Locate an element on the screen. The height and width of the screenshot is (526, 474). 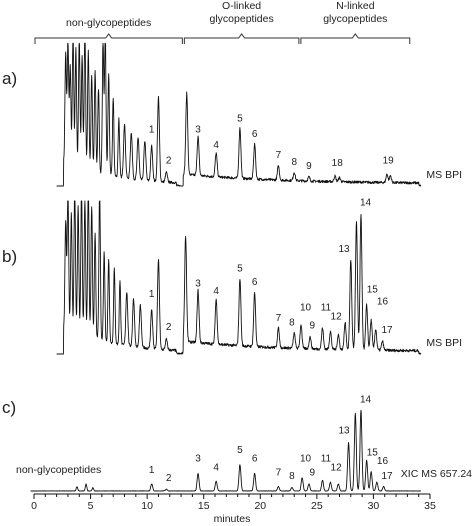
x-axis: 0 5 10 15 20 25 30 35 minutes is located at coordinates (233, 509).